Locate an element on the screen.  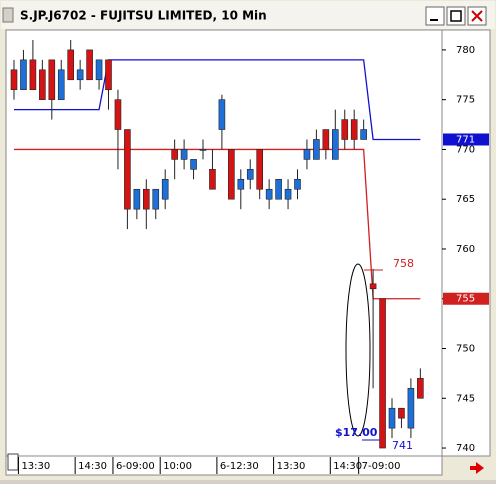
x-tick-label: 10:00 is located at coordinates (177, 466).